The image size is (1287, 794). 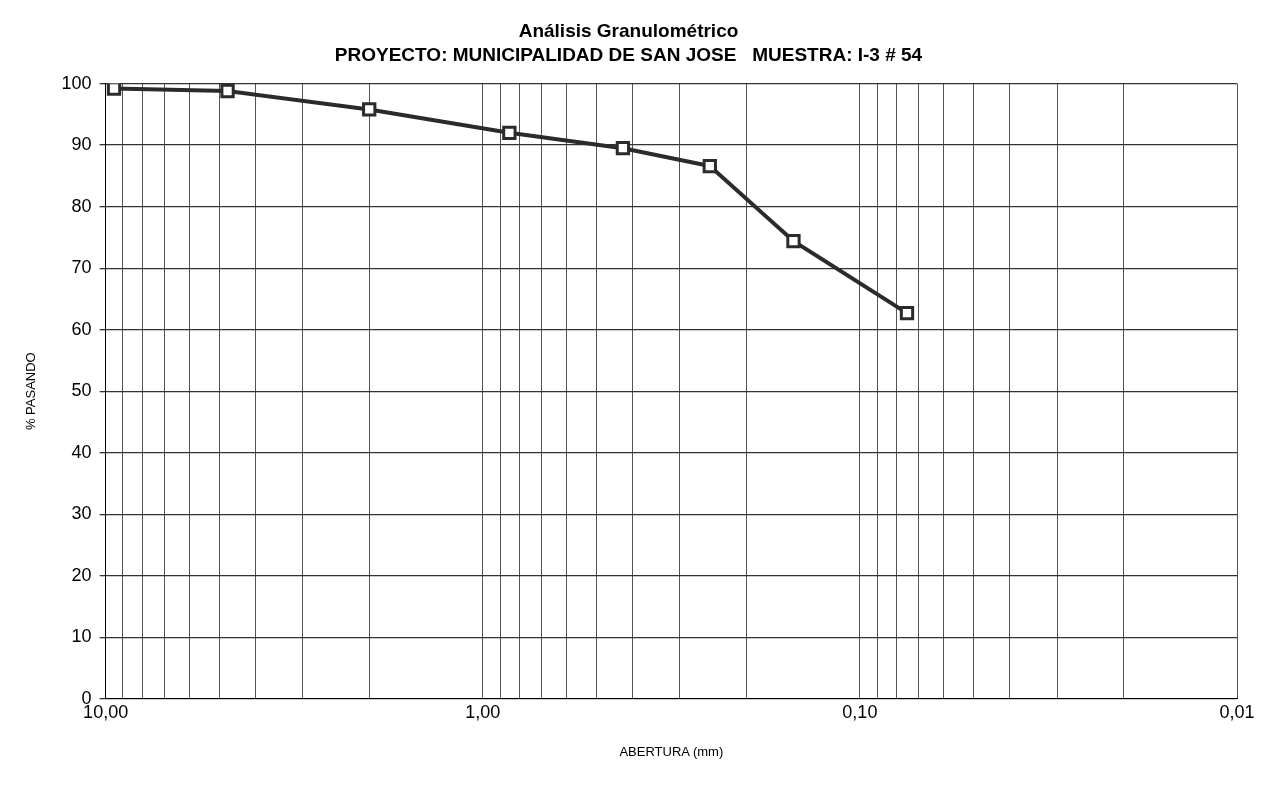 What do you see at coordinates (81, 451) in the screenshot?
I see `y-tick-label: 40` at bounding box center [81, 451].